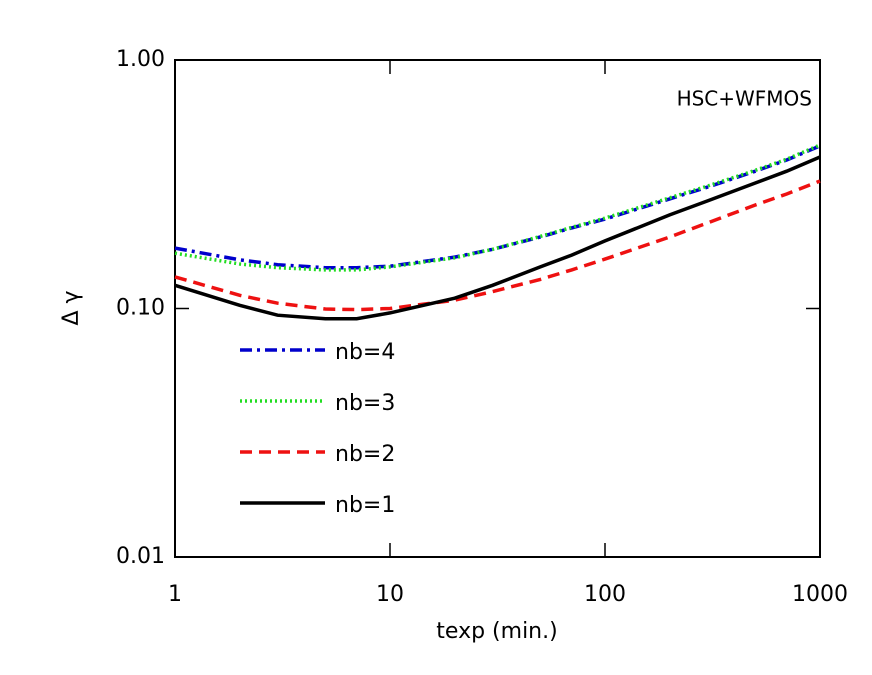 This screenshot has width=872, height=675. What do you see at coordinates (140, 556) in the screenshot?
I see `y-tick-label: 0.01` at bounding box center [140, 556].